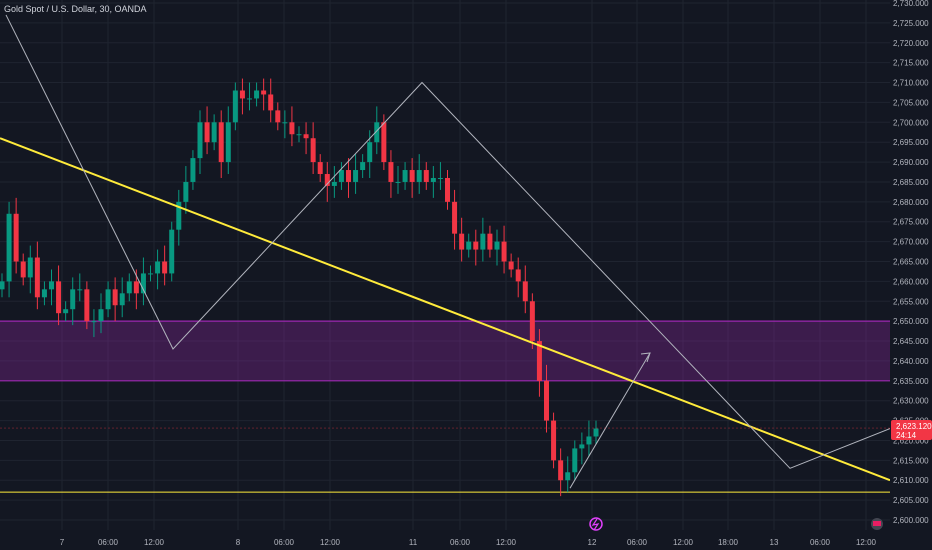 This screenshot has width=932, height=550. What do you see at coordinates (445, 540) in the screenshot?
I see `time-axis` at bounding box center [445, 540].